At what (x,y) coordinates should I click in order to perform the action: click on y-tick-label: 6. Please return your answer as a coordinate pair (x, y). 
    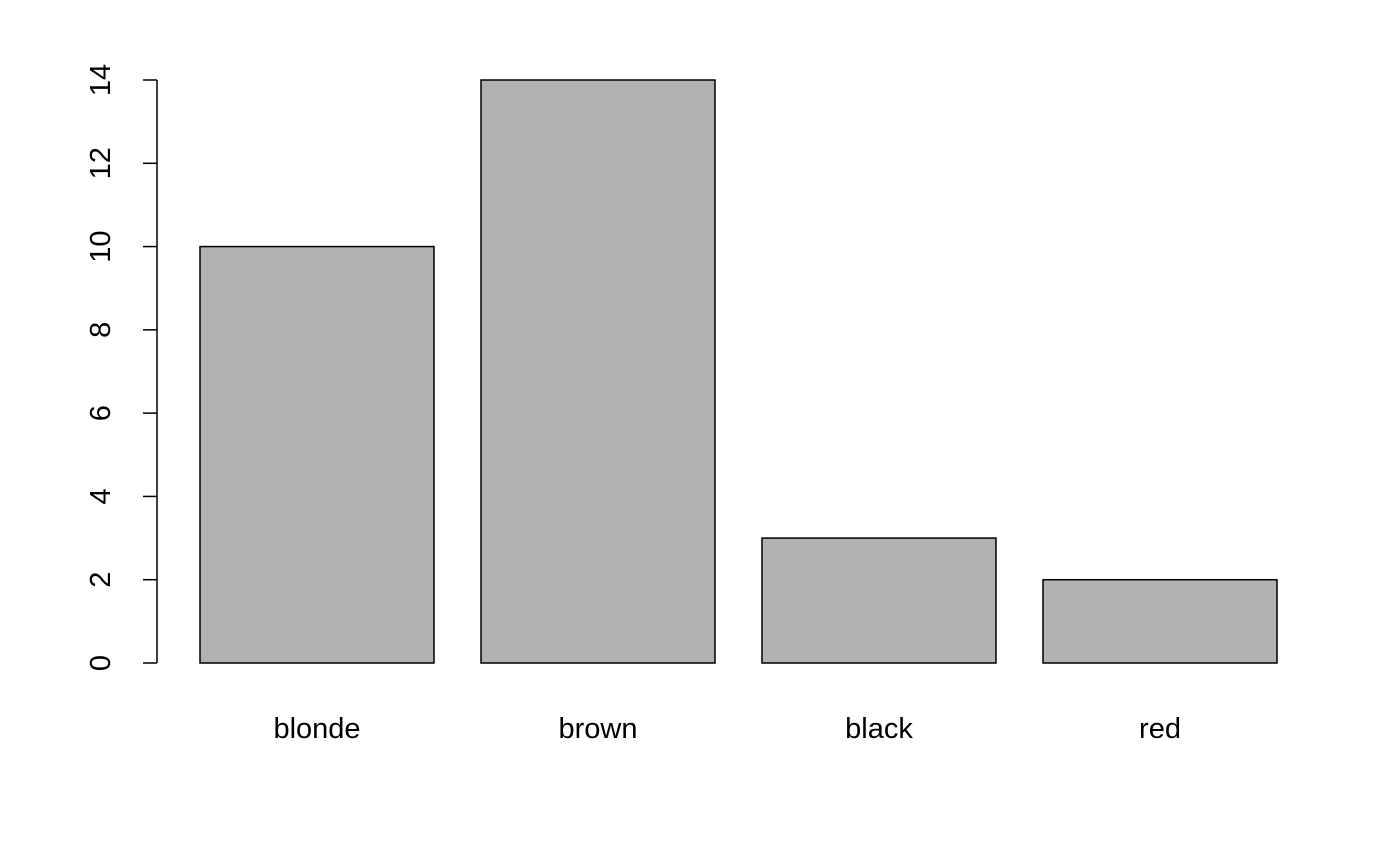
    Looking at the image, I should click on (101, 413).